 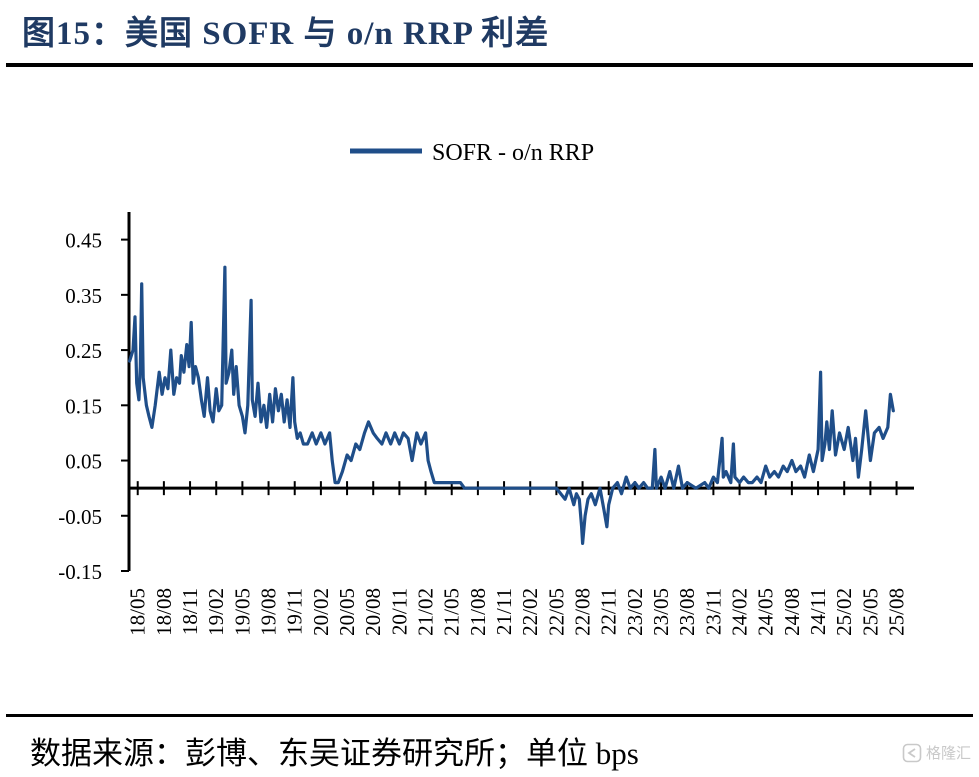 I want to click on x-tick-label: 19/11, so click(x=295, y=611).